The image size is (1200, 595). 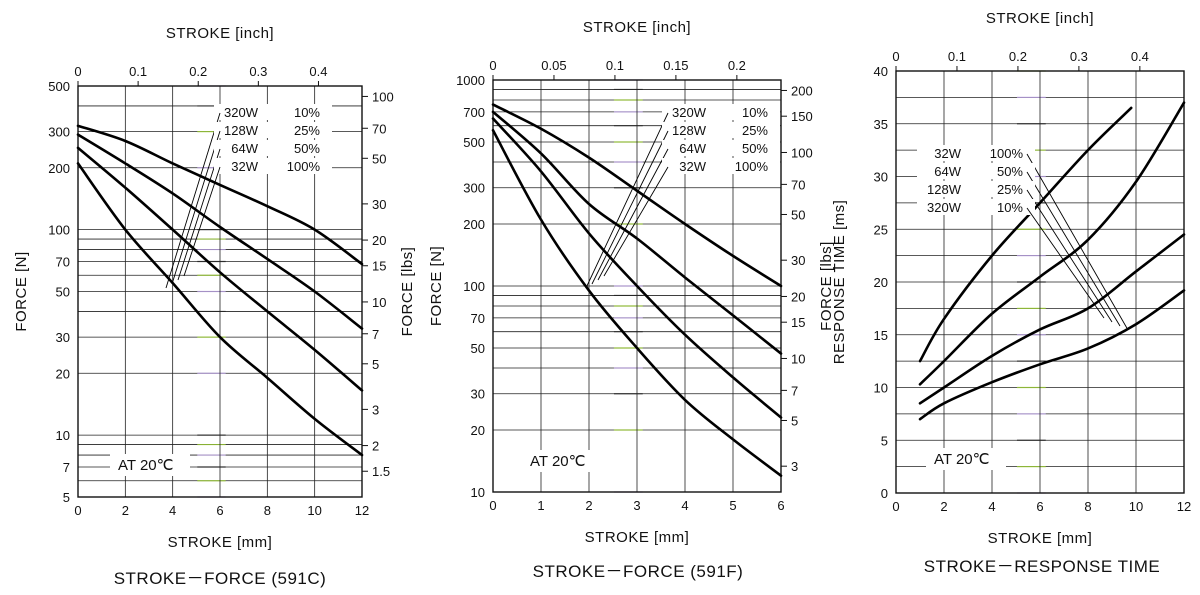 I want to click on series-curves, so click(x=220, y=290).